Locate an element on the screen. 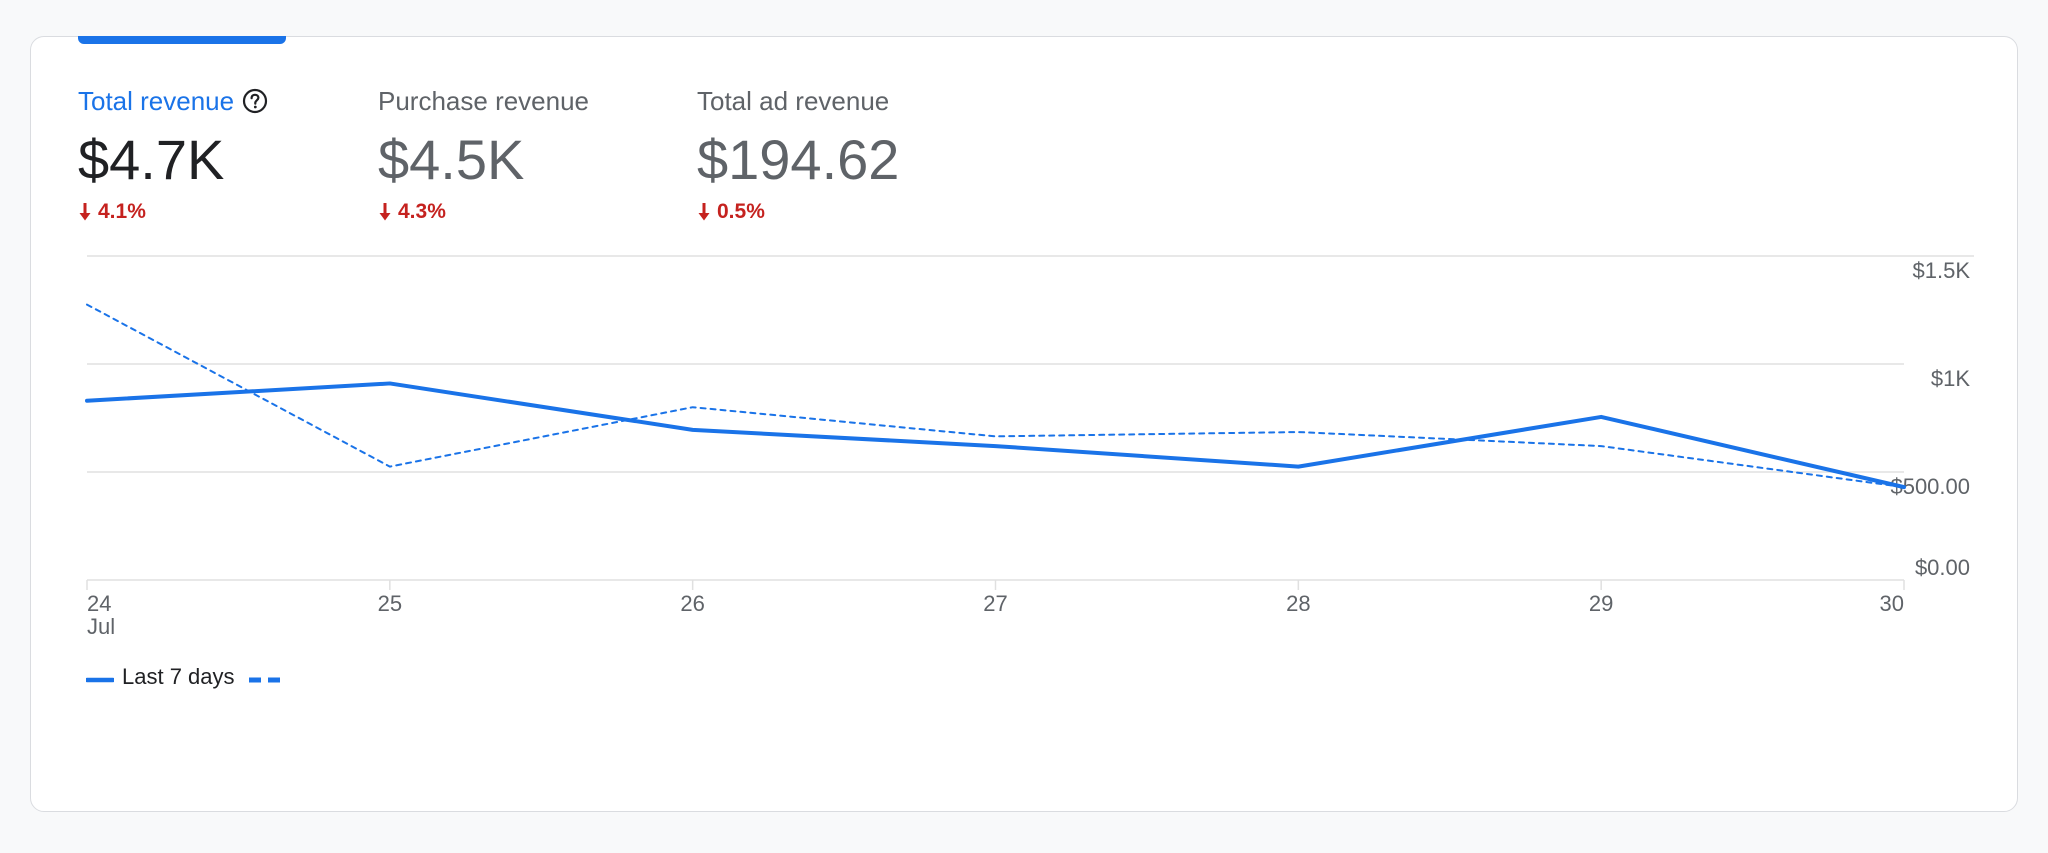 Image resolution: width=2048 pixels, height=853 pixels. x-tick-label: 24 is located at coordinates (99, 603).